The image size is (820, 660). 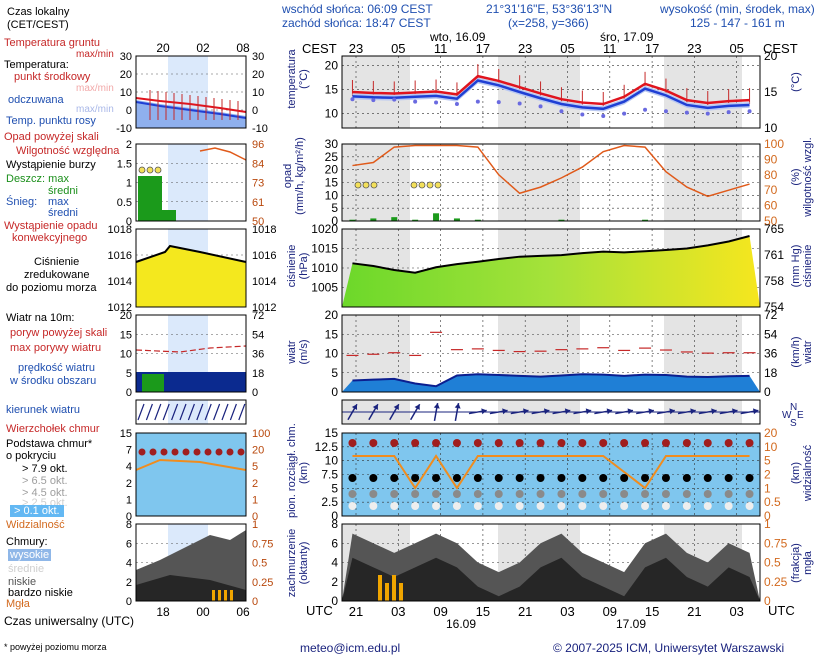 I want to click on mini-pressure-left-tick: 1018, so click(x=120, y=230).